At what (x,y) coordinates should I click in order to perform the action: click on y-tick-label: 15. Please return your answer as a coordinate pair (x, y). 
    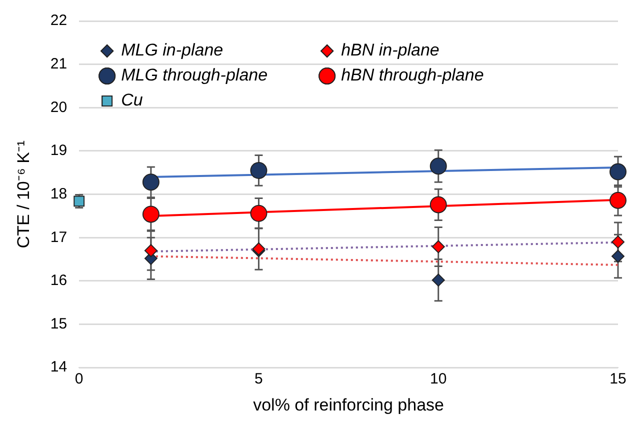
    Looking at the image, I should click on (59, 323).